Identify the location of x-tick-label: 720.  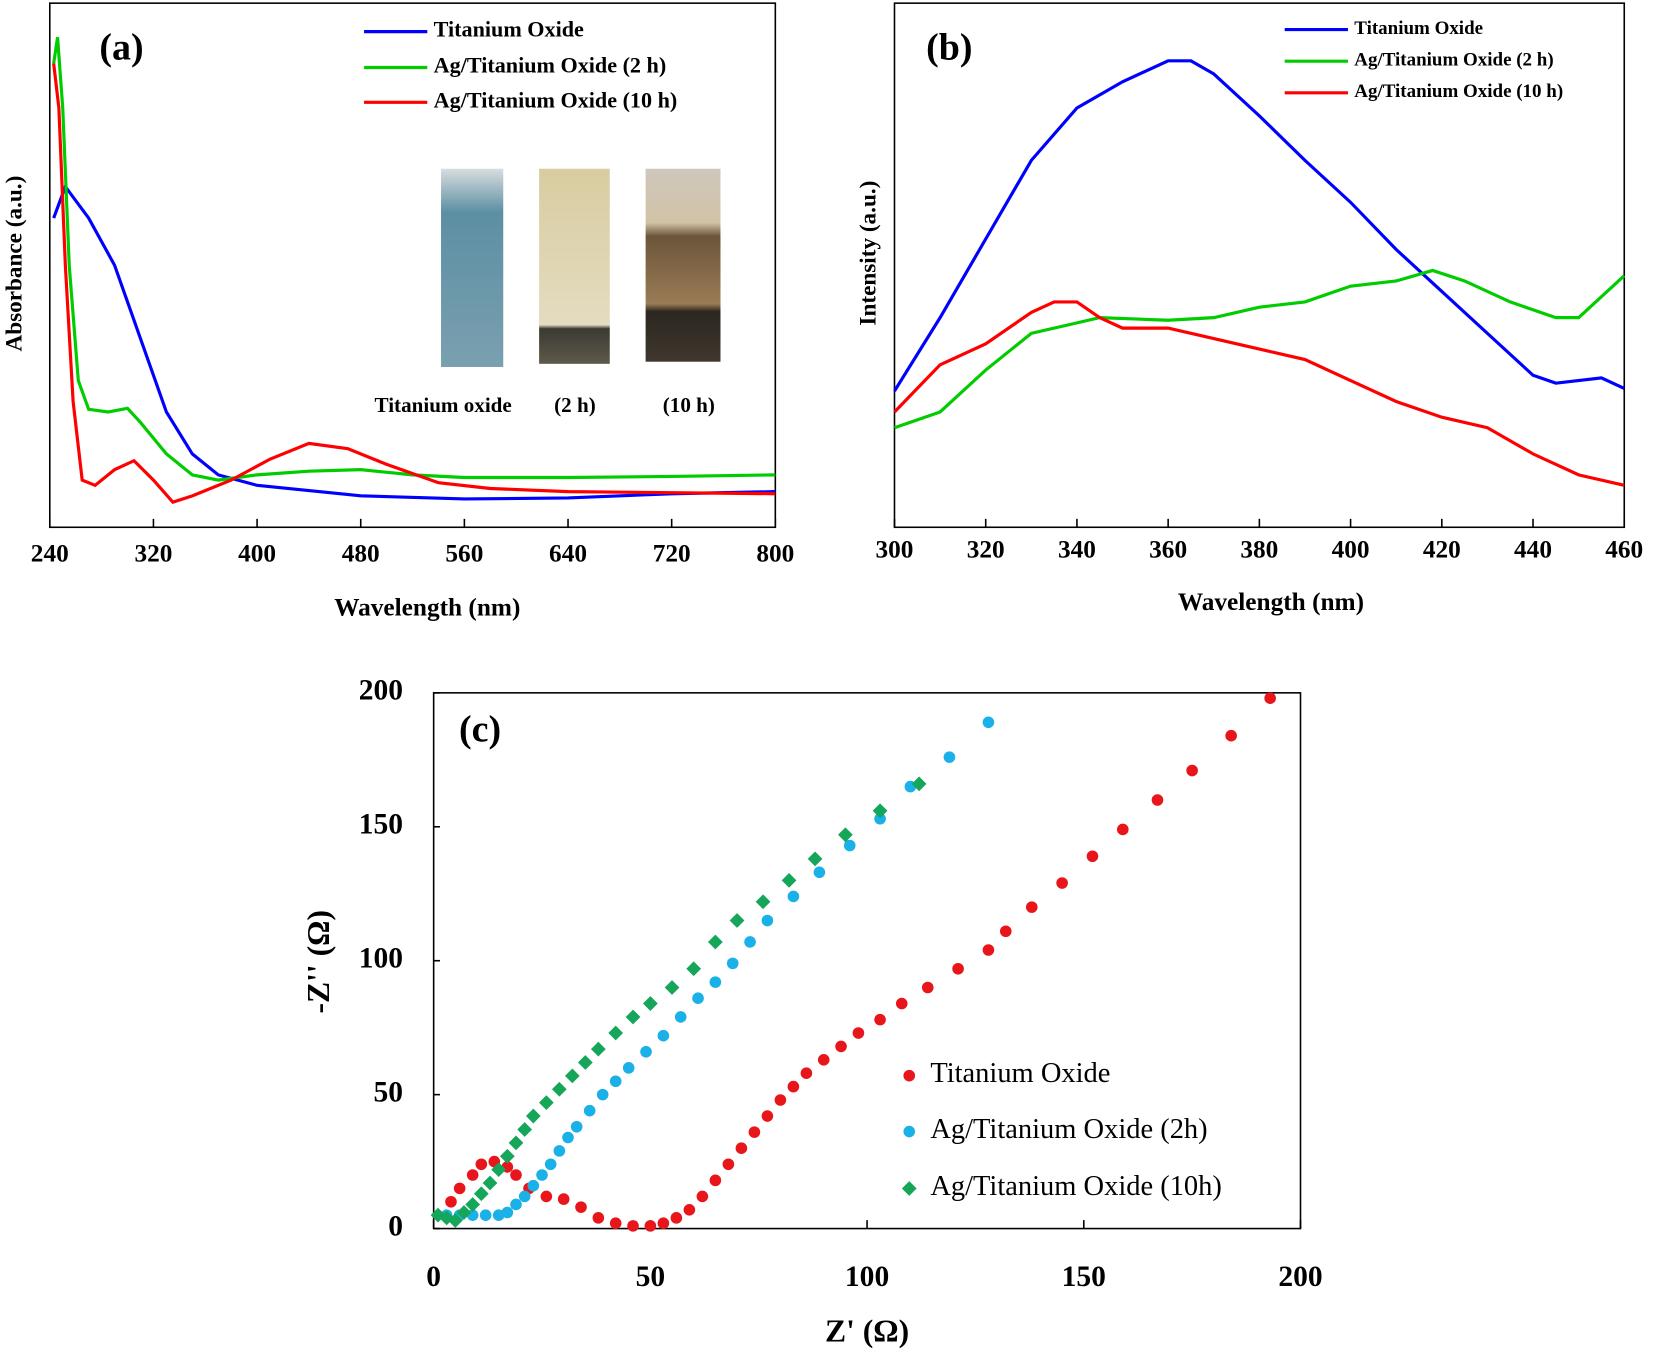
(672, 554).